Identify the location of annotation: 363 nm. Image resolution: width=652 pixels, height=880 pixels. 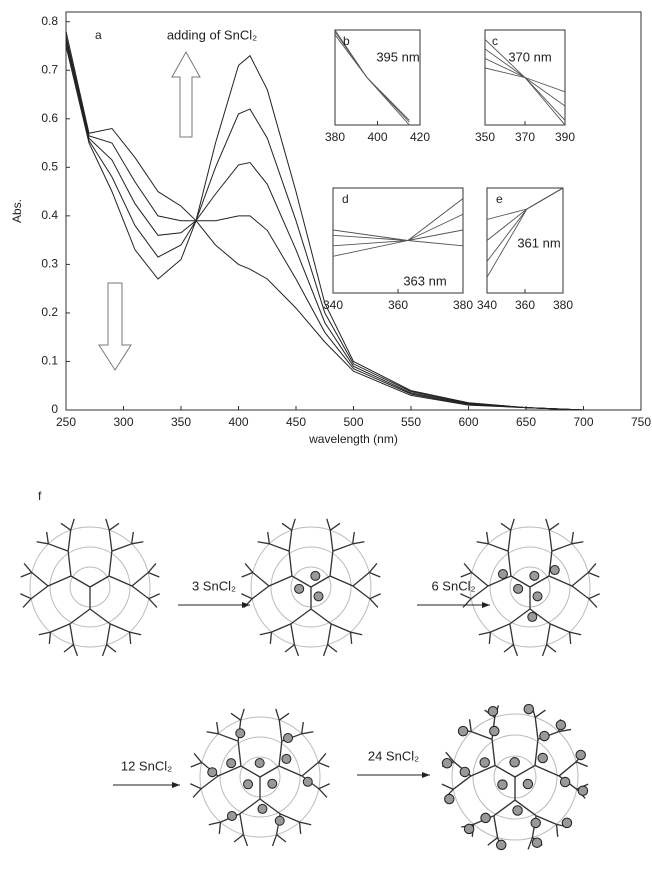
(424, 280).